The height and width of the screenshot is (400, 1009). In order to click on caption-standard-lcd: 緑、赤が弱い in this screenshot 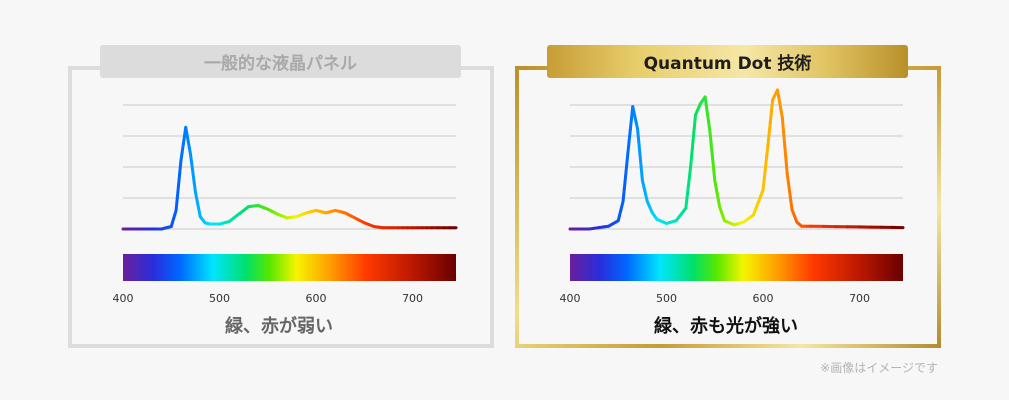, I will do `click(279, 326)`.